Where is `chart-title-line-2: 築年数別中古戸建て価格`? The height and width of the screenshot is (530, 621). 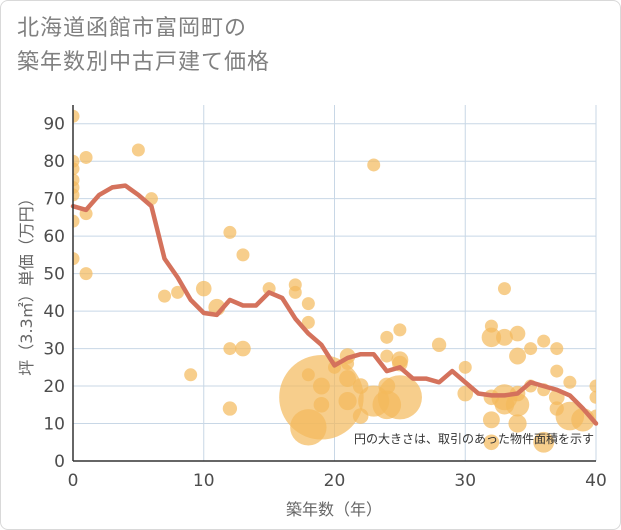
chart-title-line-2: 築年数別中古戸建て価格 is located at coordinates (144, 62).